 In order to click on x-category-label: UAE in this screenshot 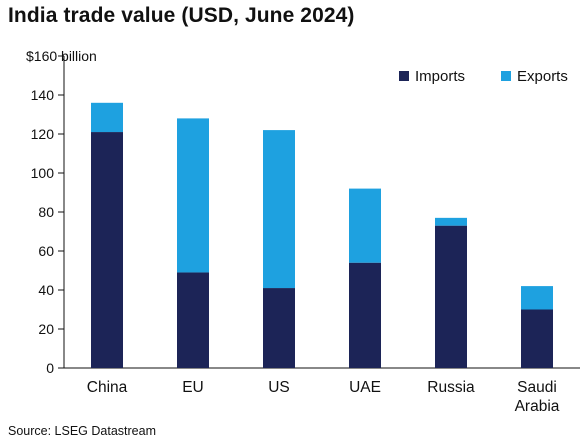, I will do `click(365, 387)`.